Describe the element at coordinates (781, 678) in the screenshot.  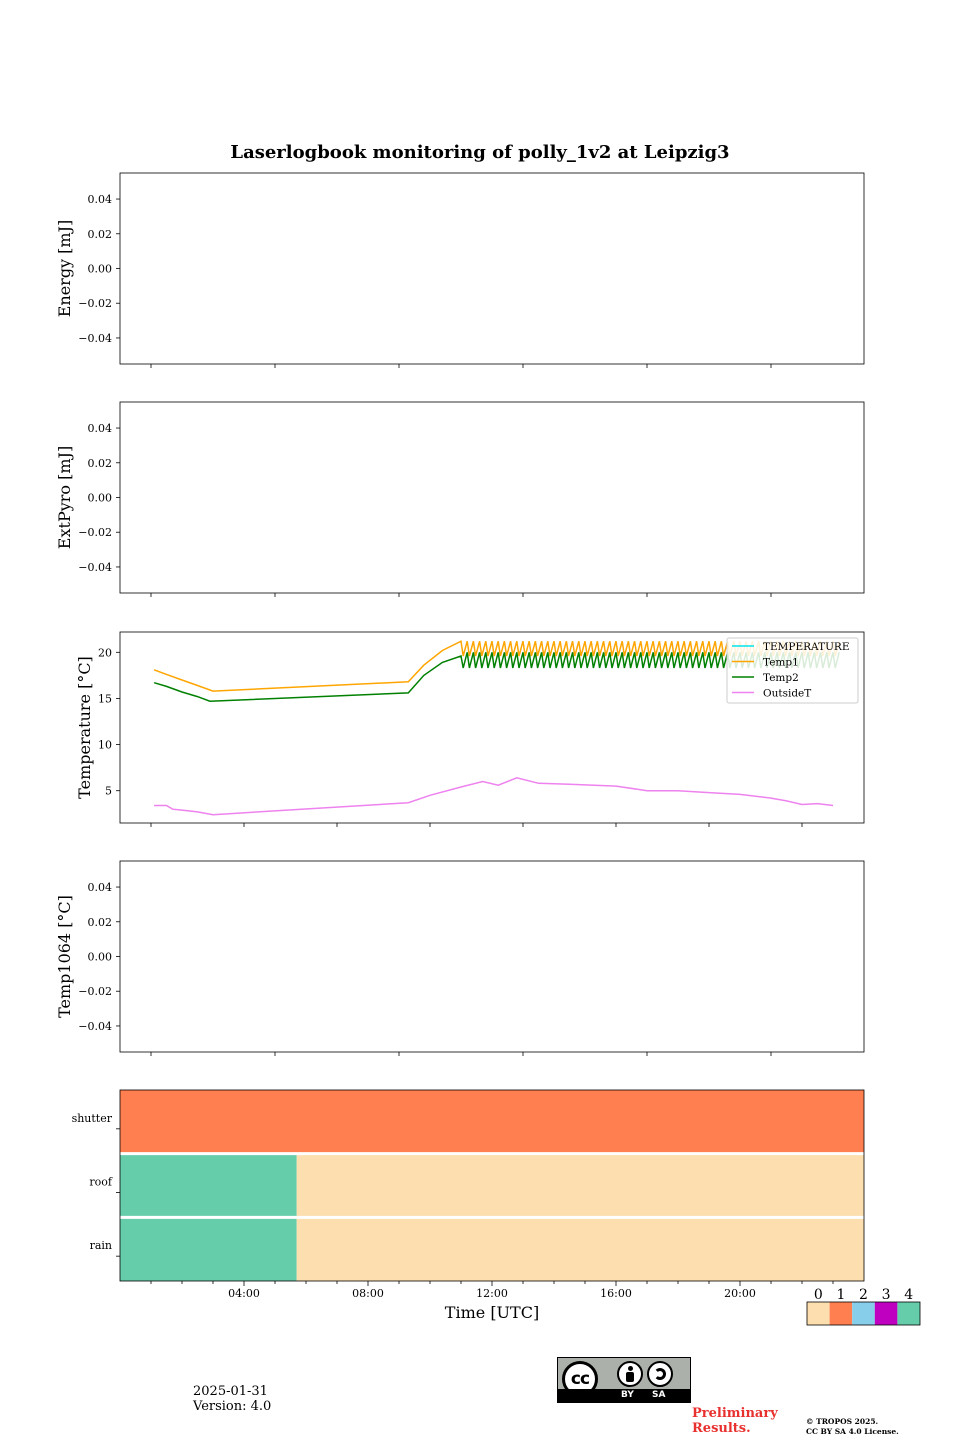
I see `legend-label: Temp2` at that location.